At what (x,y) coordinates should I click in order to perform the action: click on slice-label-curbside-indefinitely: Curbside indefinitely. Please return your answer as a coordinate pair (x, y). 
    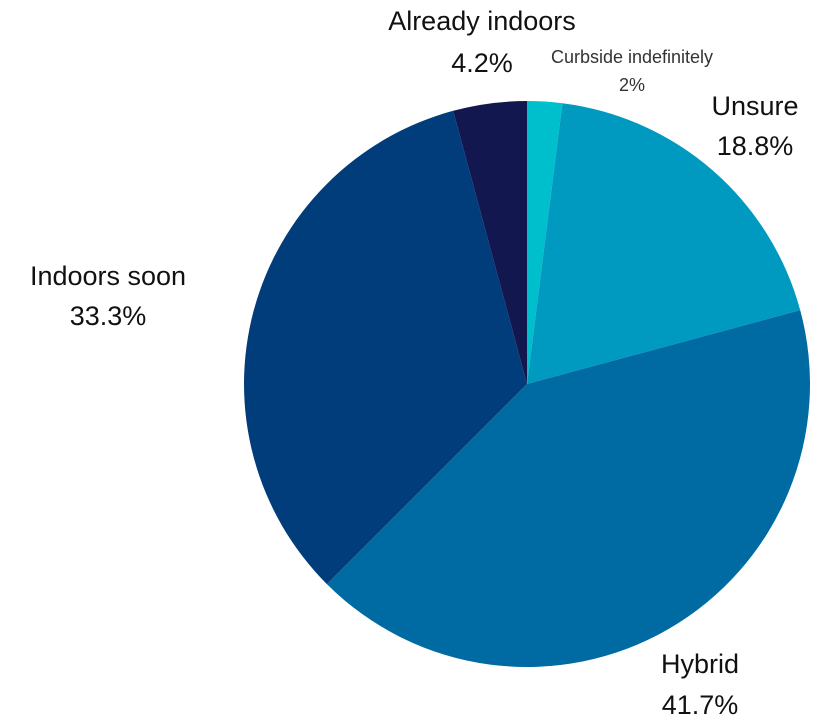
    Looking at the image, I should click on (632, 57).